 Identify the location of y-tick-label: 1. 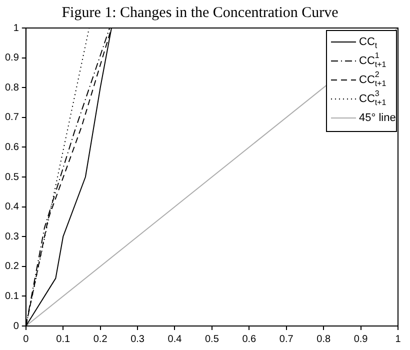
(16, 28).